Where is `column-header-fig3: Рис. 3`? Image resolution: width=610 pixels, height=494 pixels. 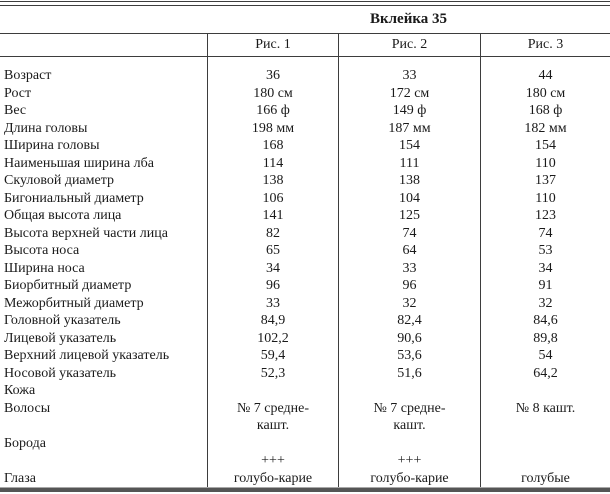
column-header-fig3: Рис. 3 is located at coordinates (545, 45).